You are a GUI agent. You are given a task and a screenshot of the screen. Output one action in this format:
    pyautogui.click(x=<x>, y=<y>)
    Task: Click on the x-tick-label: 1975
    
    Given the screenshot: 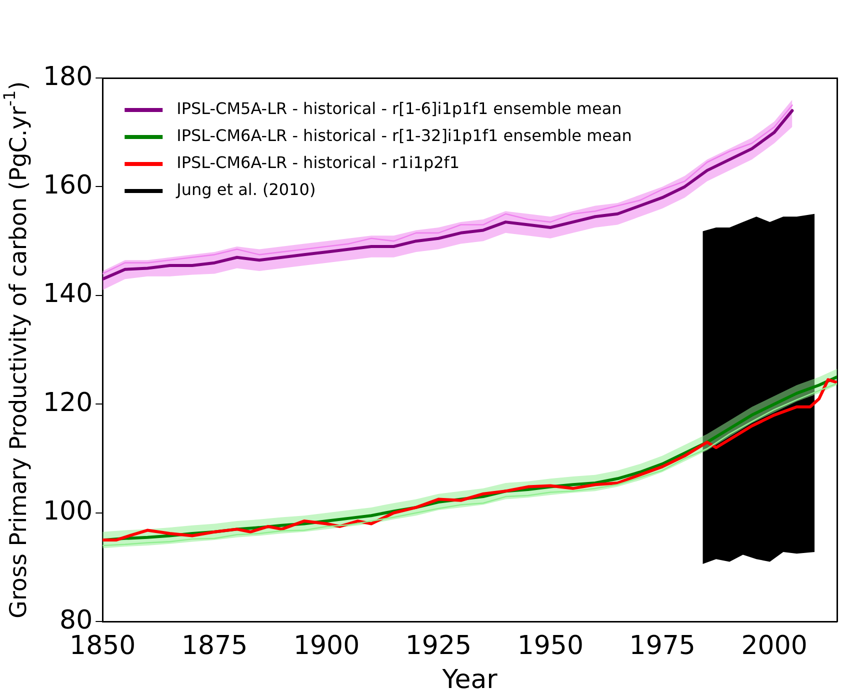 What is the action you would take?
    pyautogui.click(x=662, y=645)
    